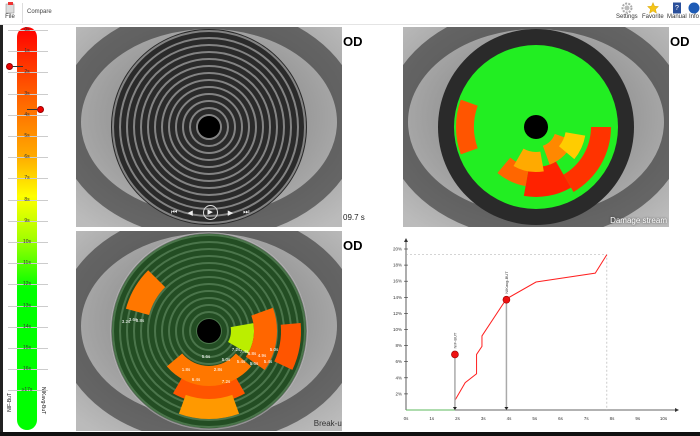 This screenshot has width=700, height=436. What do you see at coordinates (27, 228) in the screenshot?
I see `color-tube` at bounding box center [27, 228].